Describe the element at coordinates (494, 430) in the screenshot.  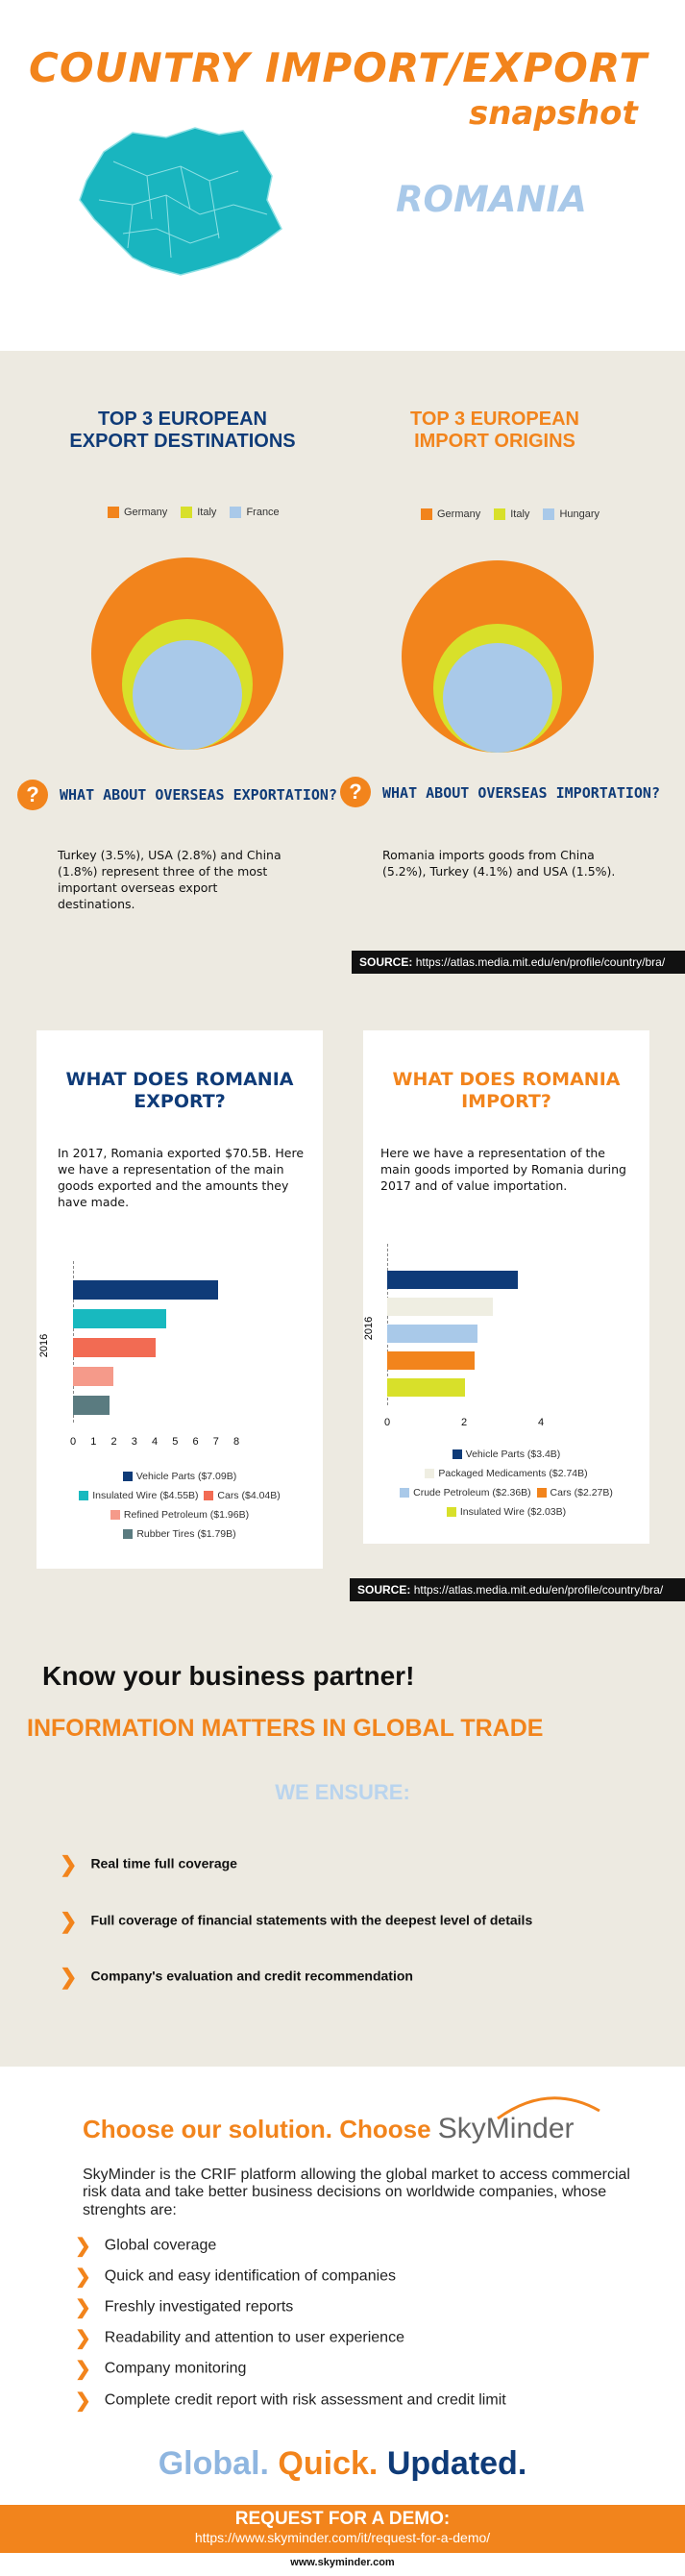
I see `import-origins-title: TOP 3 EUROPEAN IMPORT ORIGINS` at that location.